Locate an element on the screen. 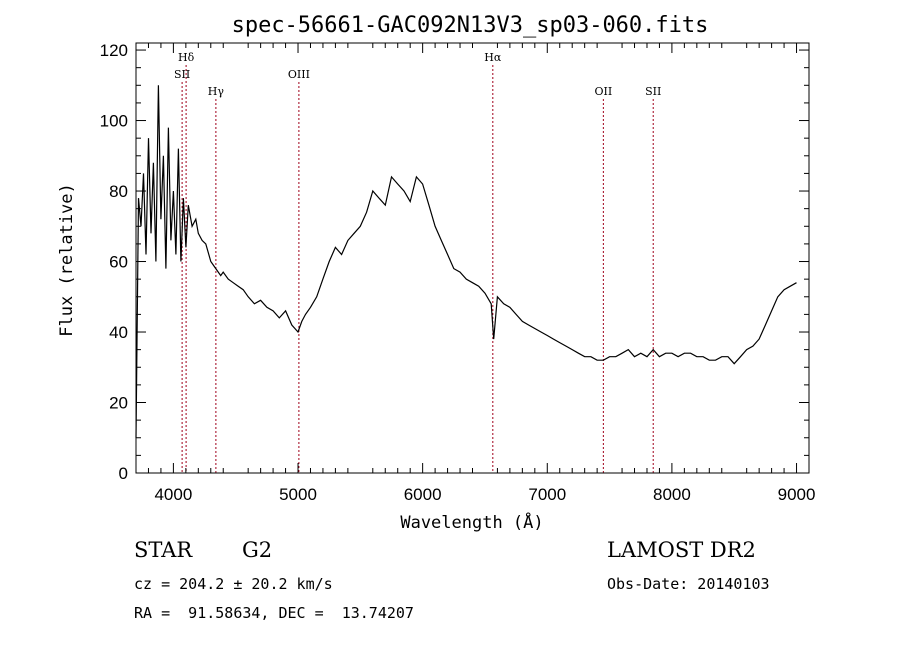 This screenshot has height=649, width=900. emission-line-label: OII is located at coordinates (604, 91).